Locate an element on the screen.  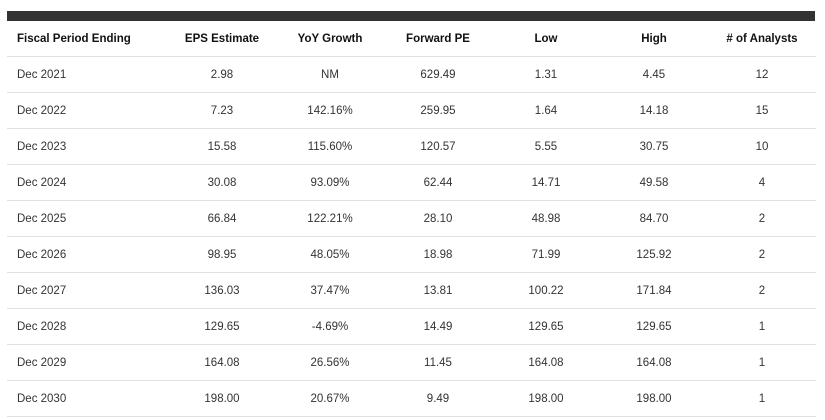
value-cell: 48.98 is located at coordinates (546, 218).